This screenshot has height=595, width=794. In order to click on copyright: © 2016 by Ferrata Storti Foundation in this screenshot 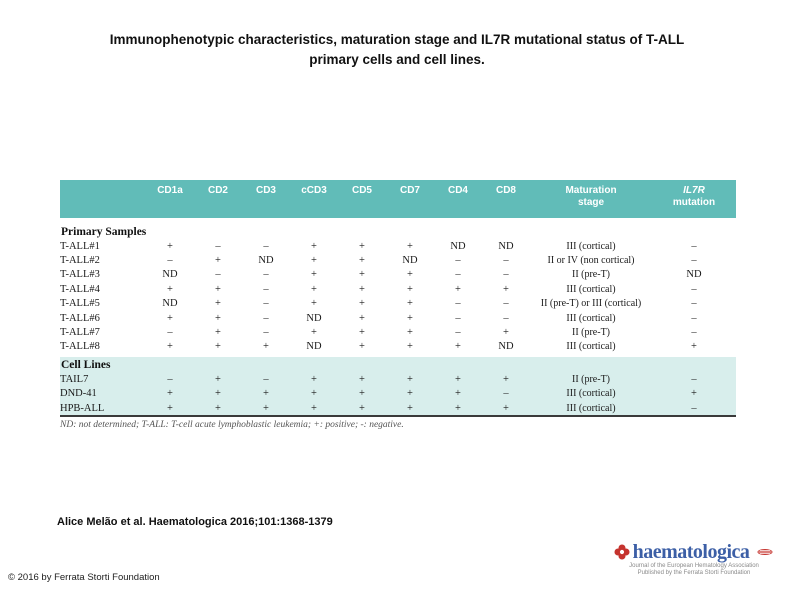, I will do `click(84, 577)`.